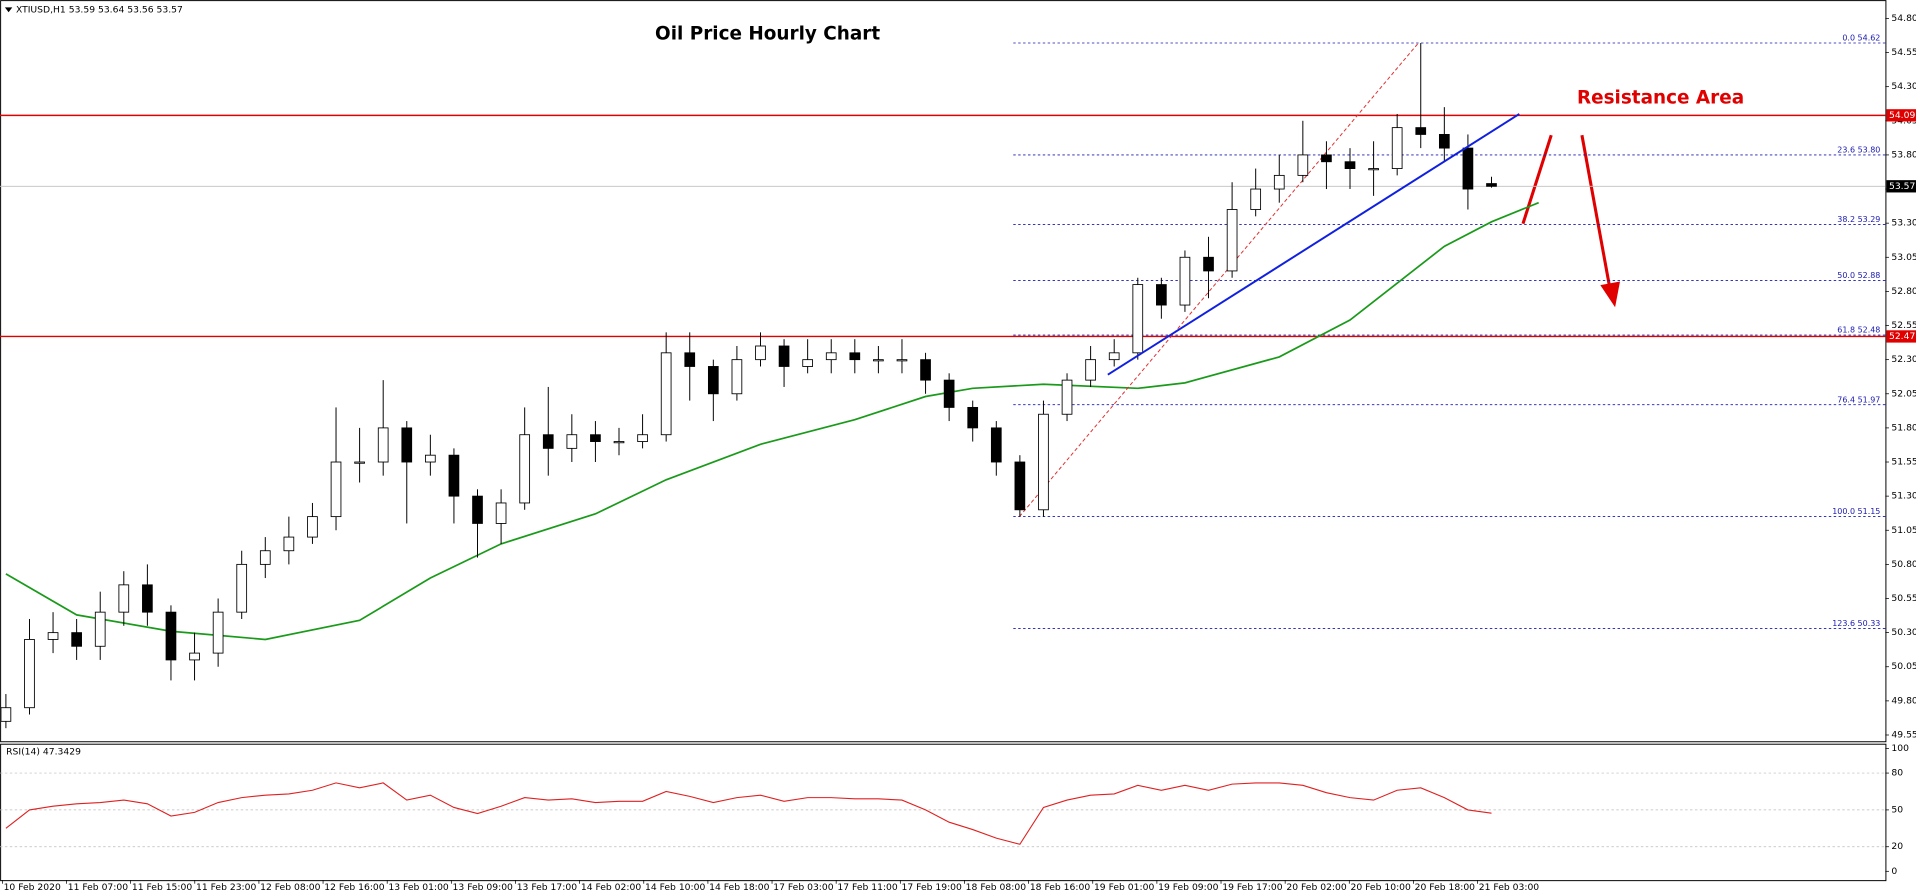  Describe the element at coordinates (675, 887) in the screenshot. I see `x-tick-label: 14 Feb 10:00` at that location.